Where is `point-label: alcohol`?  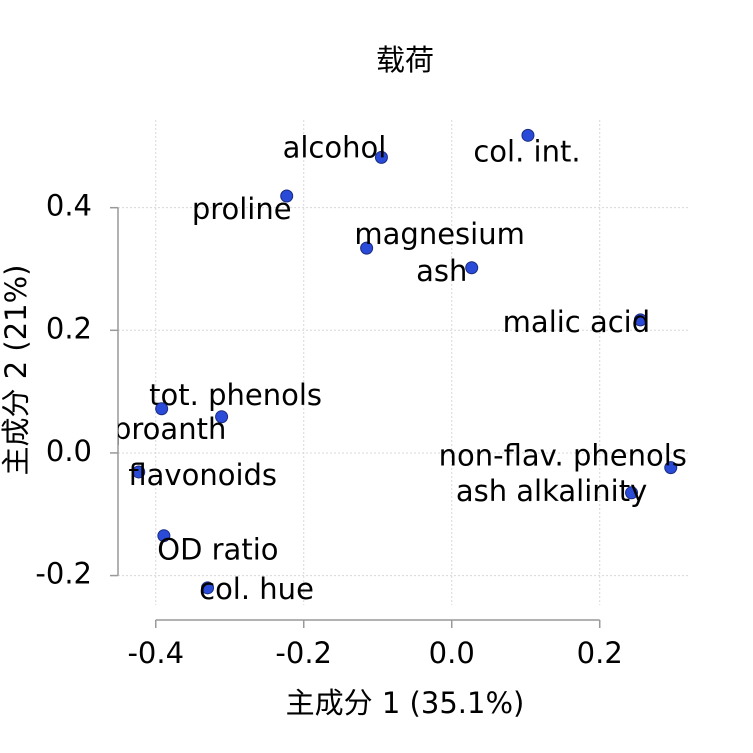 point-label: alcohol is located at coordinates (335, 147).